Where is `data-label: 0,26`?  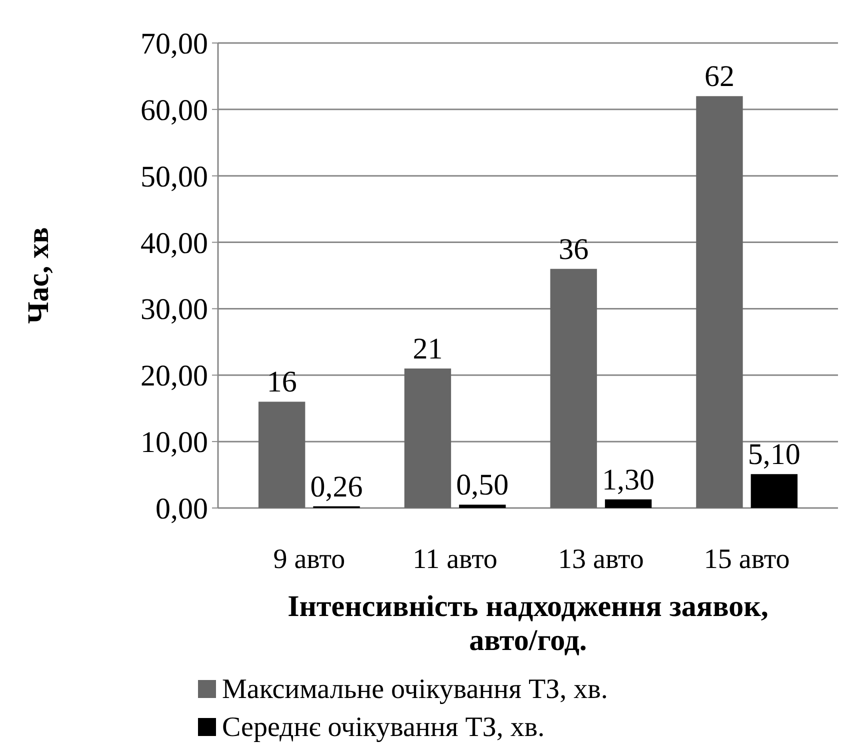
data-label: 0,26 is located at coordinates (336, 487).